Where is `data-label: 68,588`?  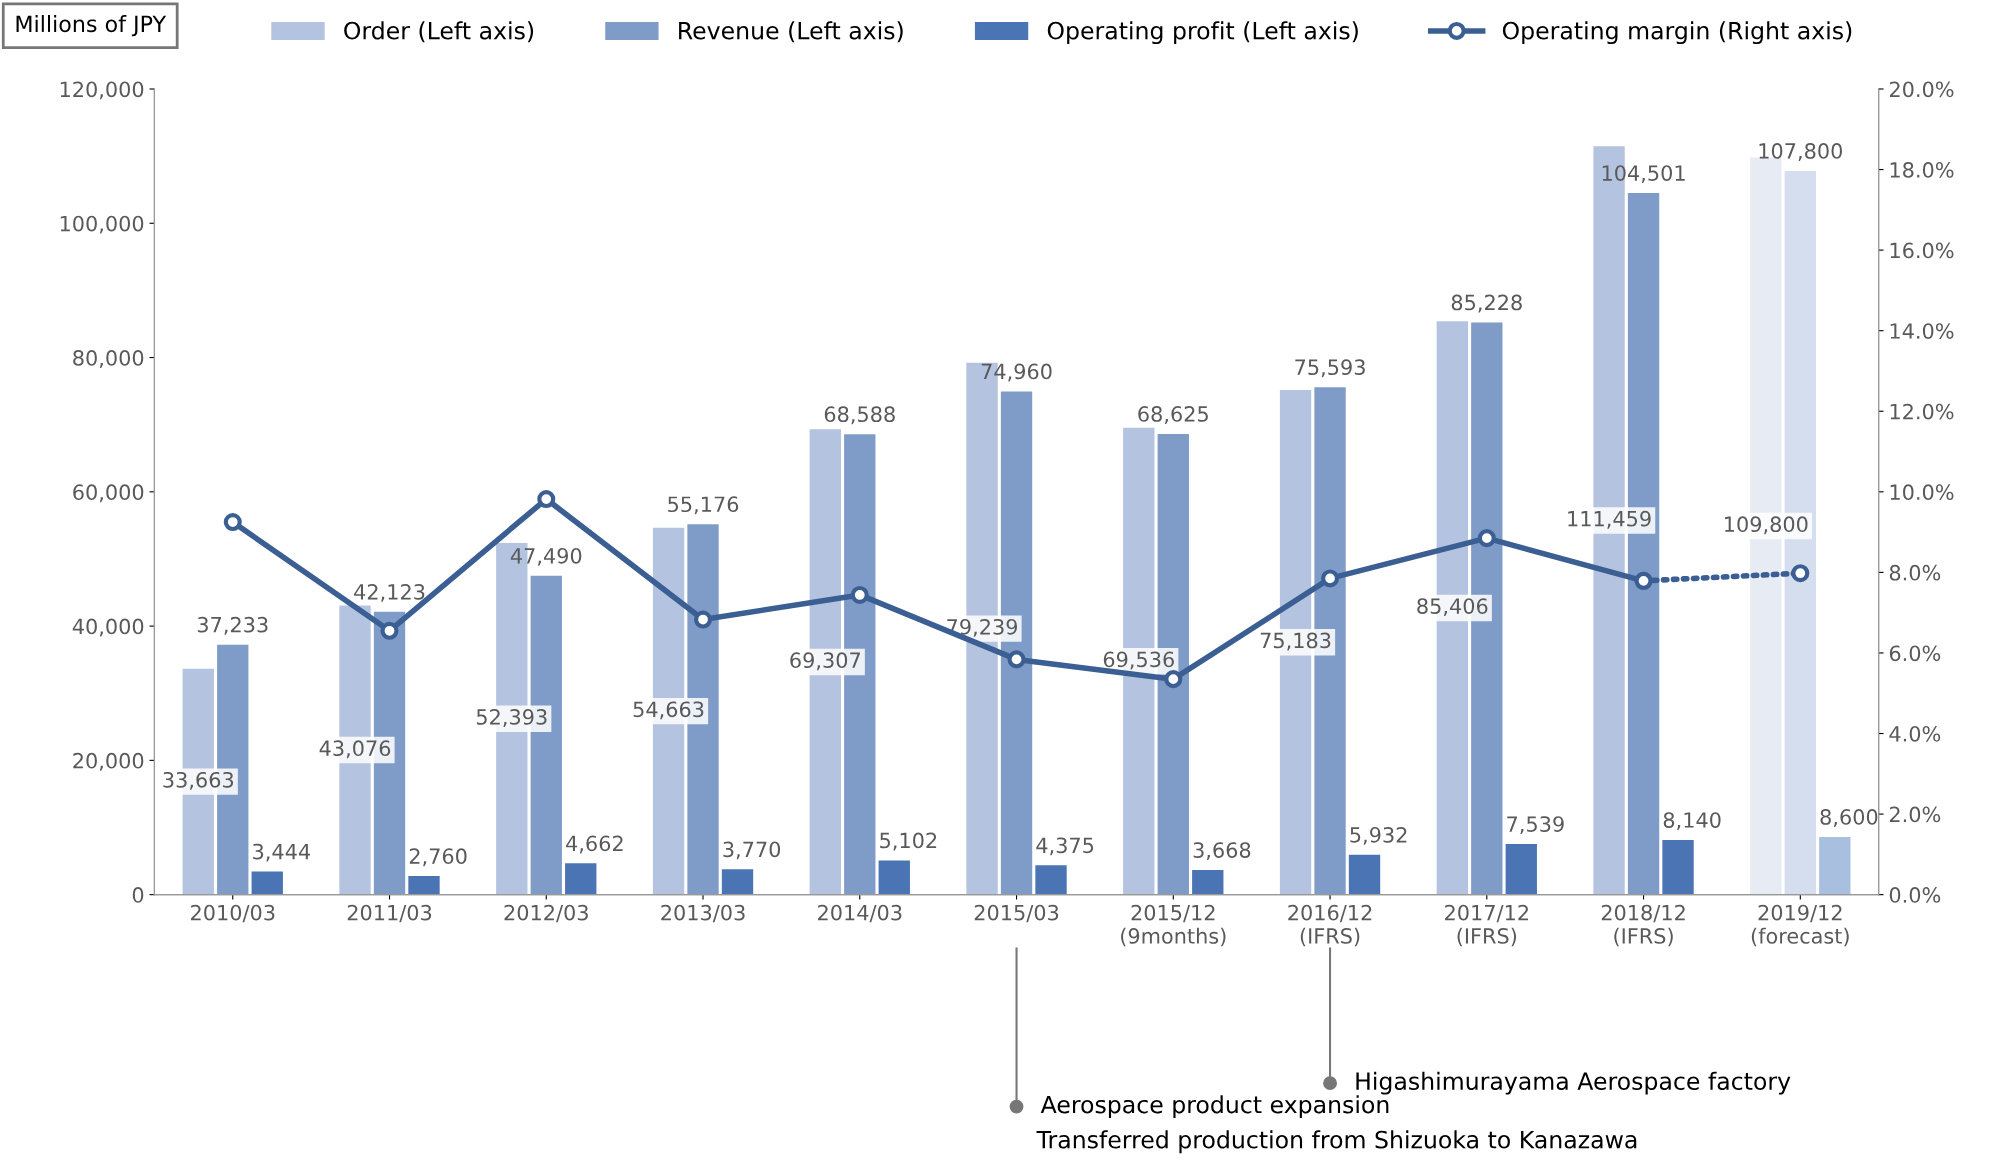 data-label: 68,588 is located at coordinates (859, 415).